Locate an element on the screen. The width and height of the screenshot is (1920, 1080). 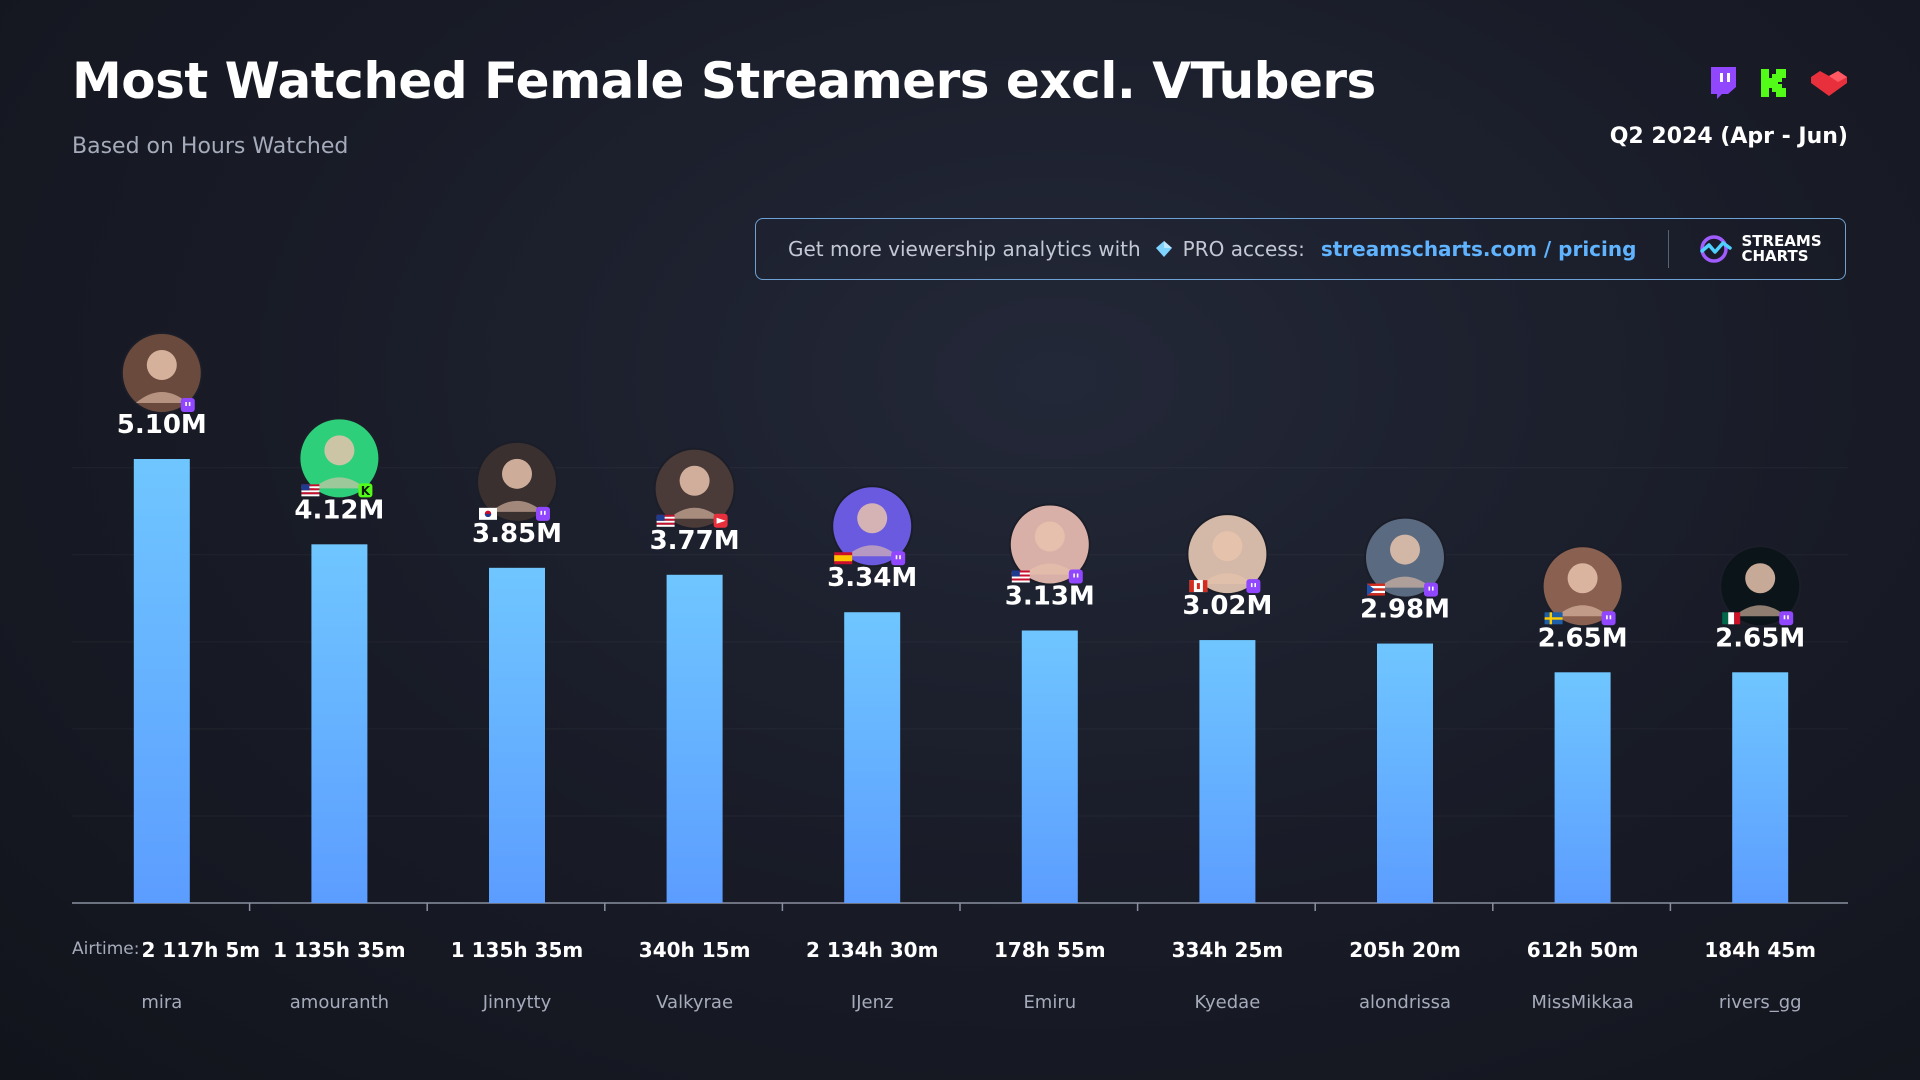
flag-mx-icon is located at coordinates (1731, 618).